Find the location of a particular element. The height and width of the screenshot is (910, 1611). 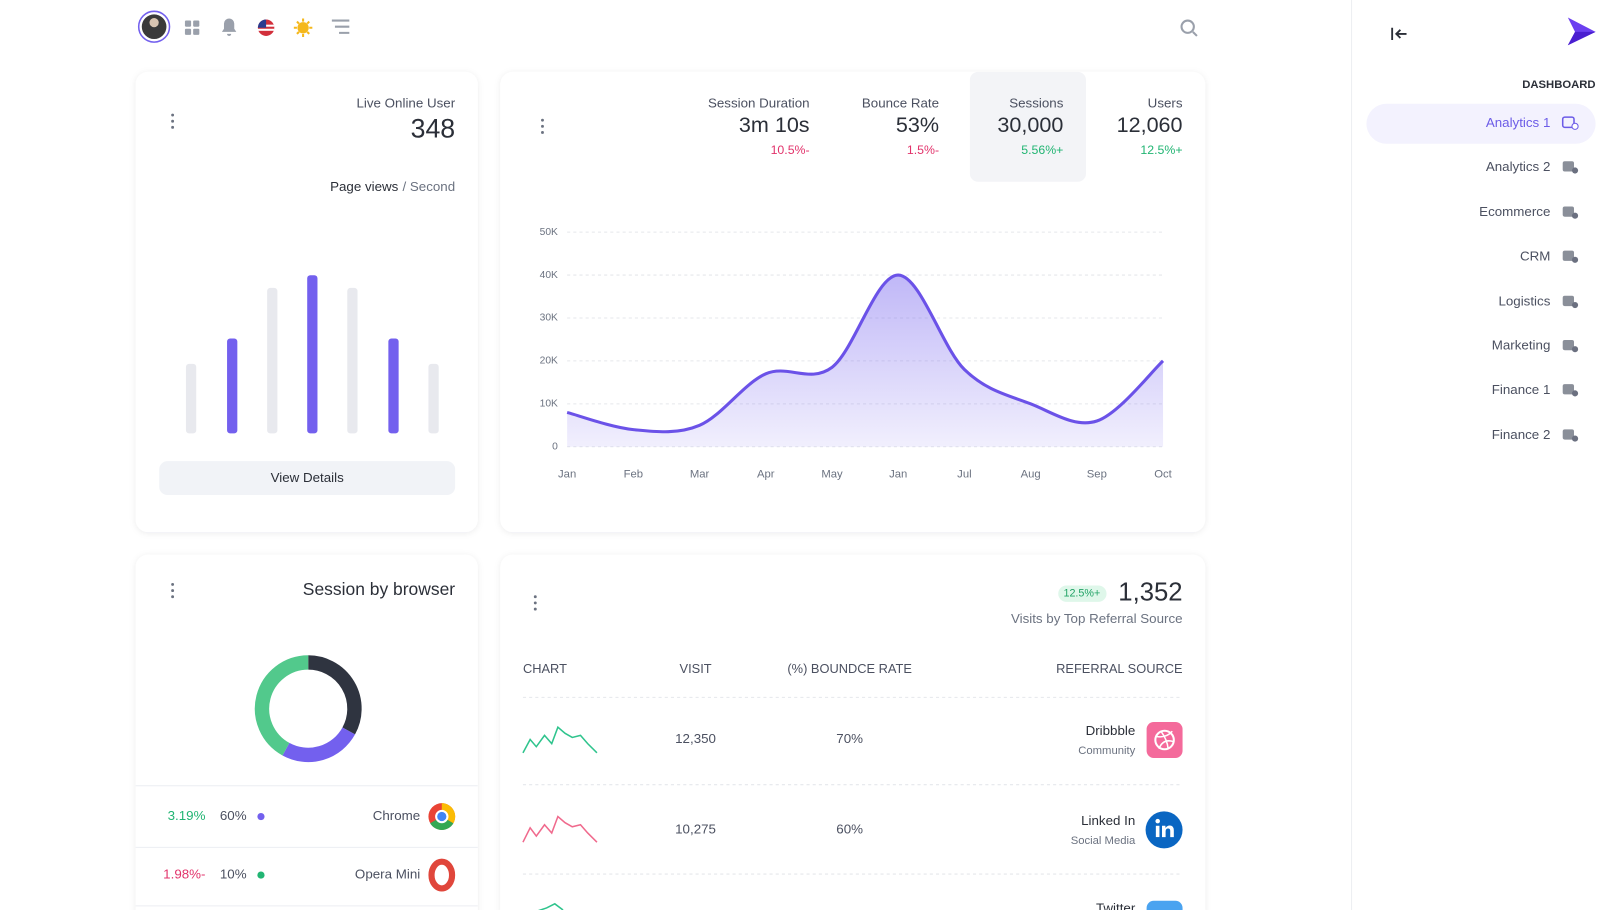

flag-icon is located at coordinates (266, 27).